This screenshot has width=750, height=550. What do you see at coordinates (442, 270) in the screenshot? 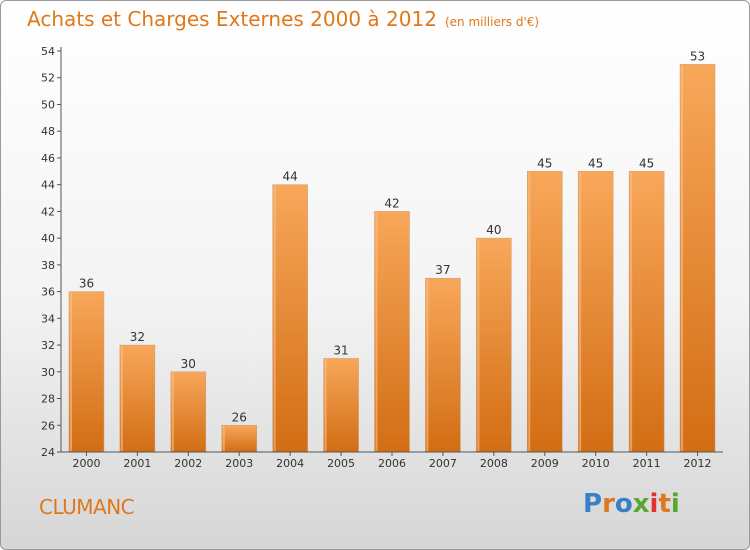
I see `data-label-2007: 37` at bounding box center [442, 270].